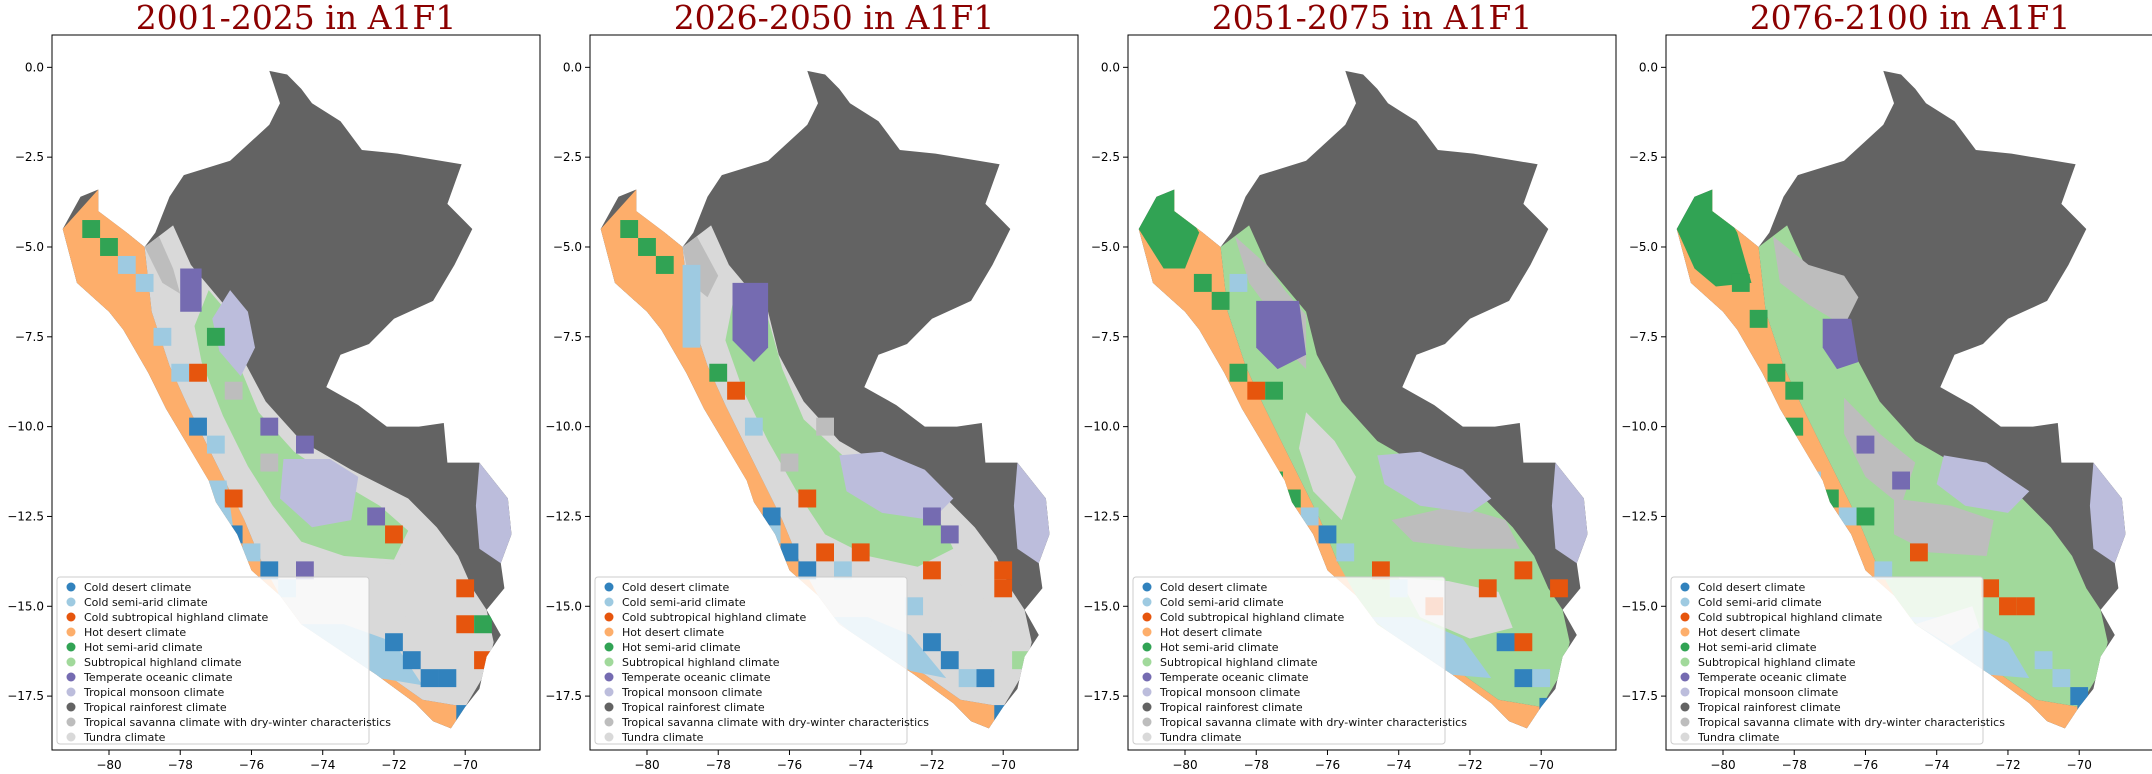 This screenshot has width=2152, height=774. Describe the element at coordinates (701, 662) in the screenshot. I see `legend-label: Subtropical highland climate` at that location.